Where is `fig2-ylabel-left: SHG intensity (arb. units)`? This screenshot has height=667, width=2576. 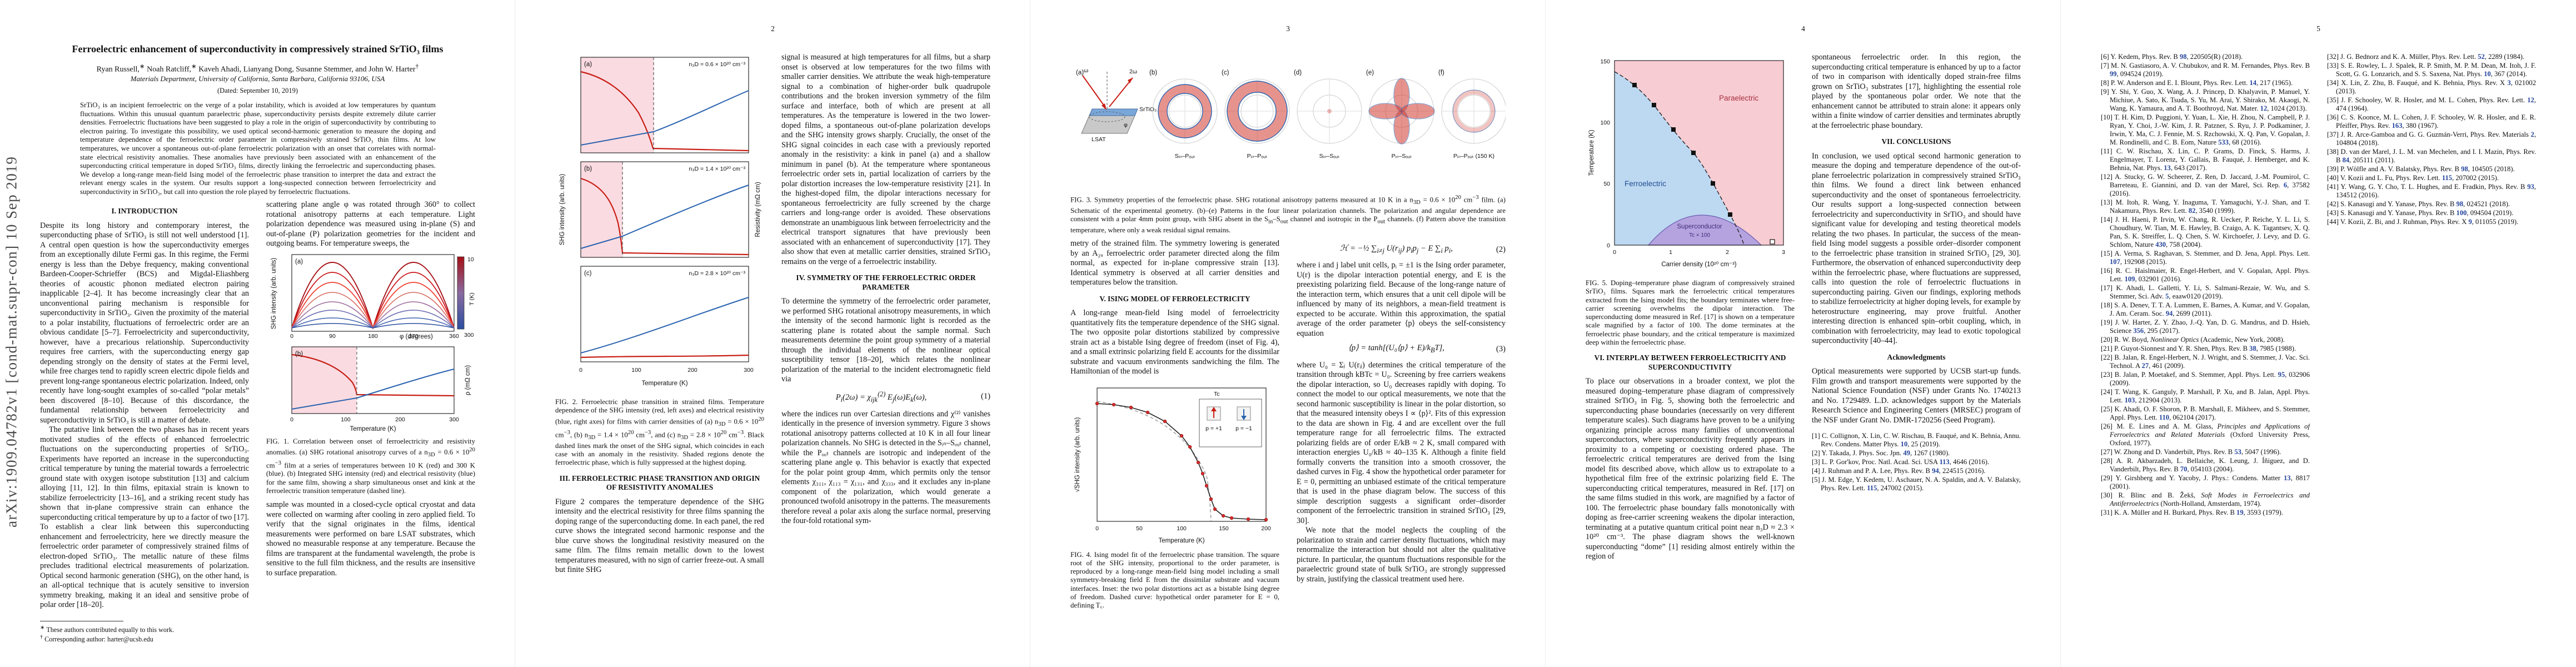
fig2-ylabel-left: SHG intensity (arb. units) is located at coordinates (562, 210).